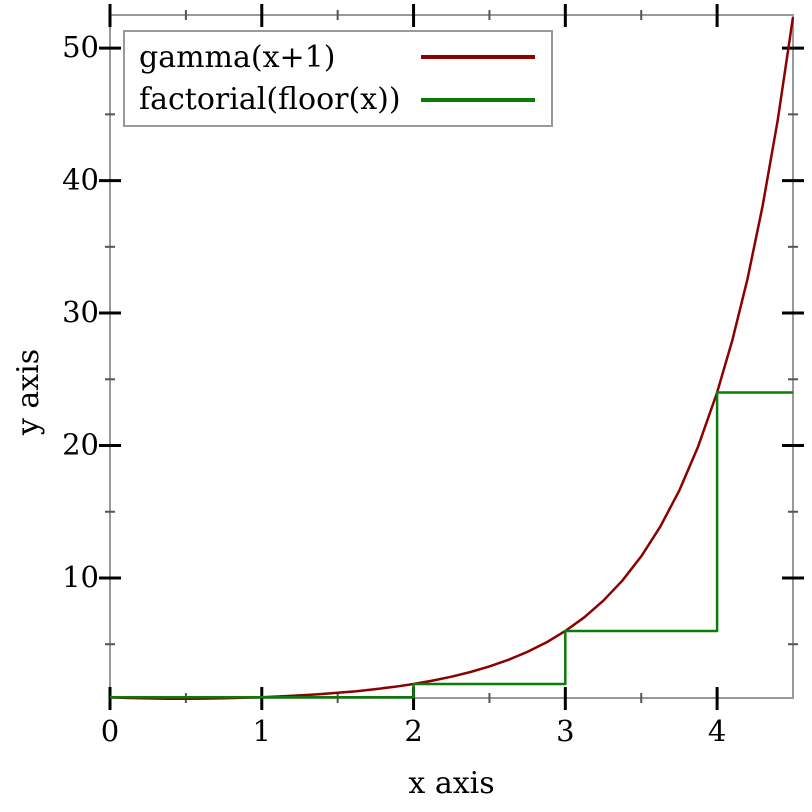  What do you see at coordinates (565, 731) in the screenshot?
I see `x-tick-label: 3` at bounding box center [565, 731].